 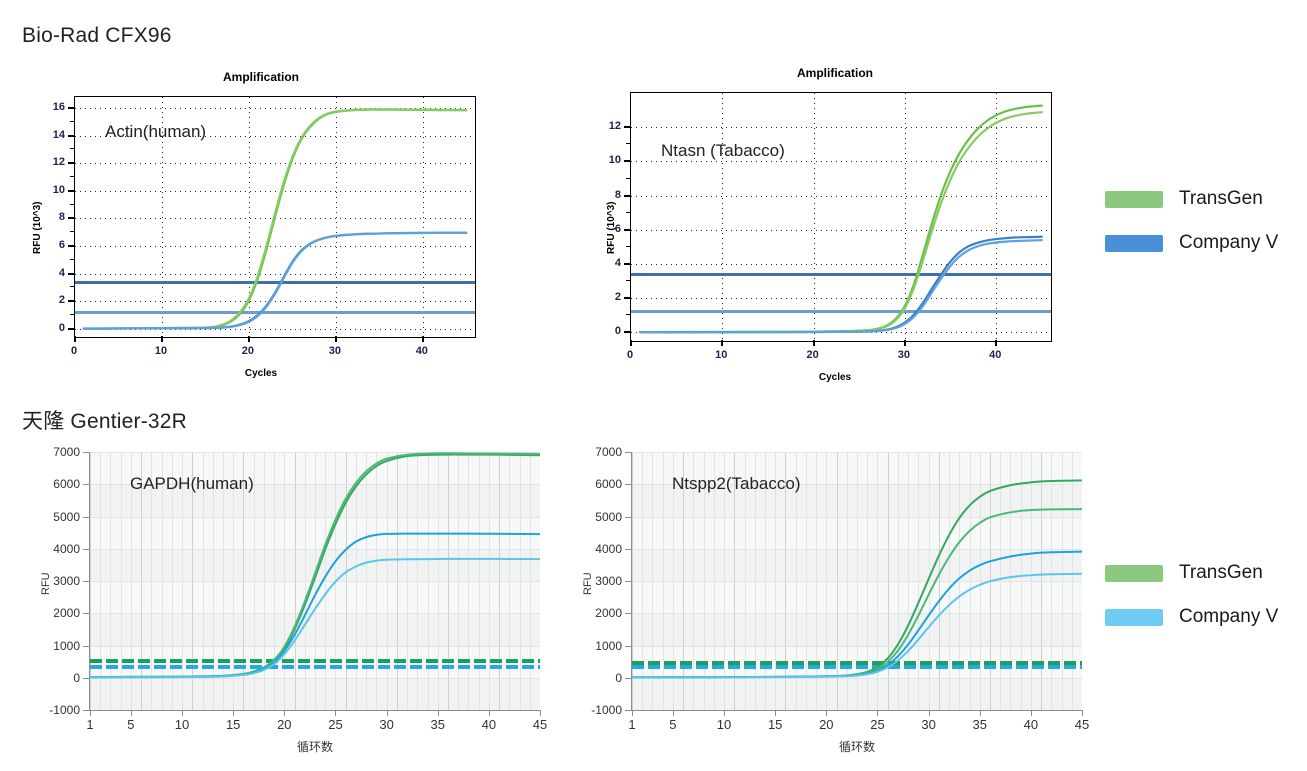 What do you see at coordinates (736, 484) in the screenshot?
I see `plot-annotation: Ntspp2(Tabacco)` at bounding box center [736, 484].